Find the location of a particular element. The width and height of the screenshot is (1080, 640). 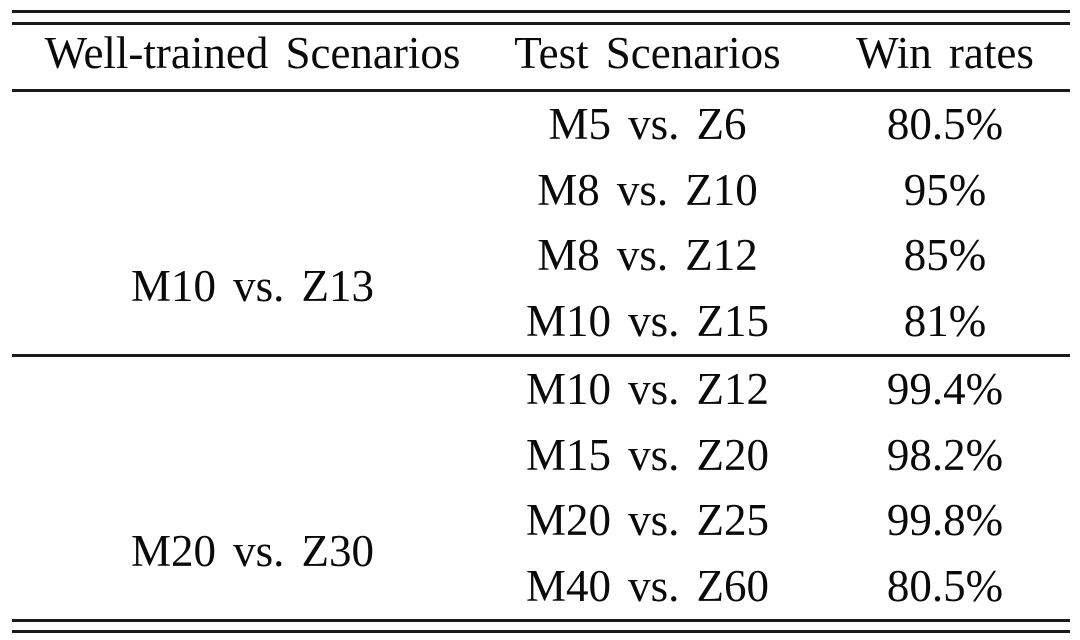

column-header-test-scenarios: Test Scenarios is located at coordinates (647, 53).